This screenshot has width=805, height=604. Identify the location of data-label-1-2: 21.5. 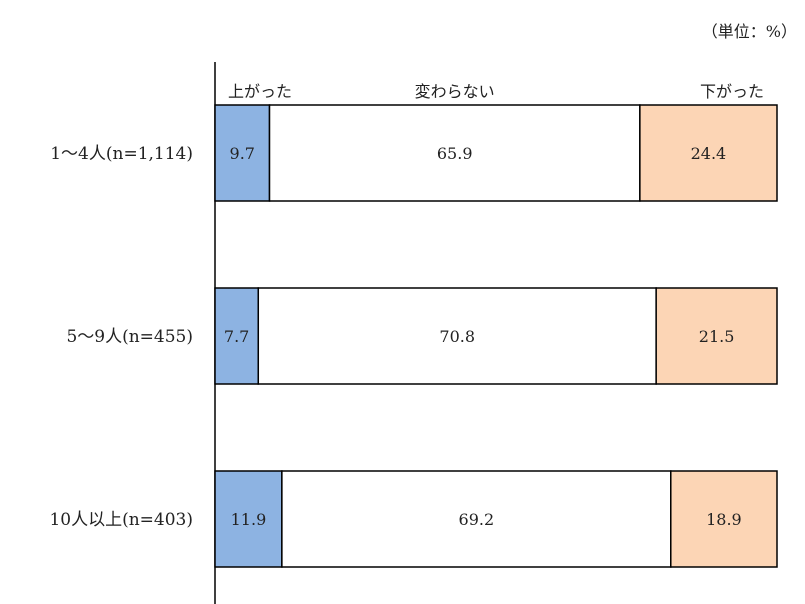
(717, 336).